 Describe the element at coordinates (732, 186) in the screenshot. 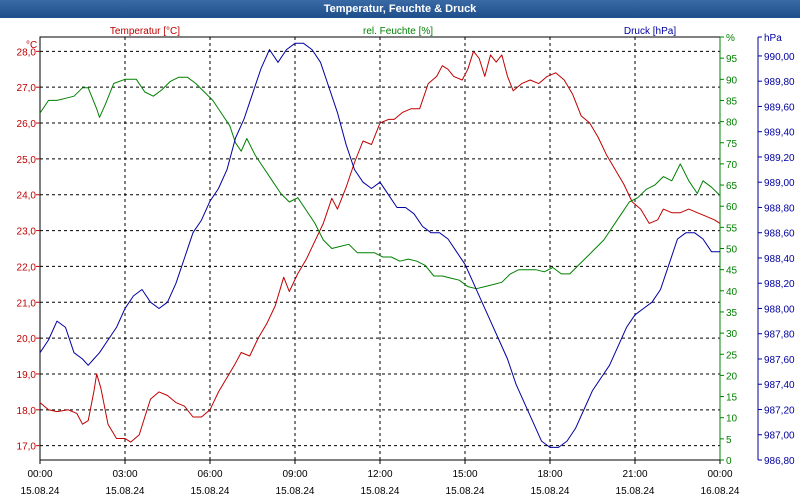

I see `humidity-tick-label: 65` at that location.